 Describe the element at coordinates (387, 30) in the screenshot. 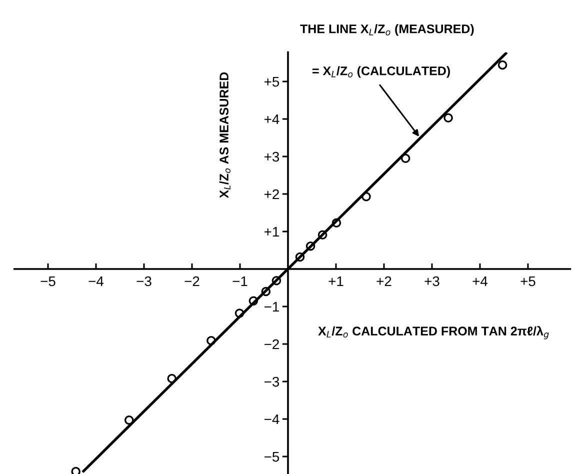

I see `text: THE LINE X$_{L}$/Z$_{o}$ (MEASURED)` at that location.